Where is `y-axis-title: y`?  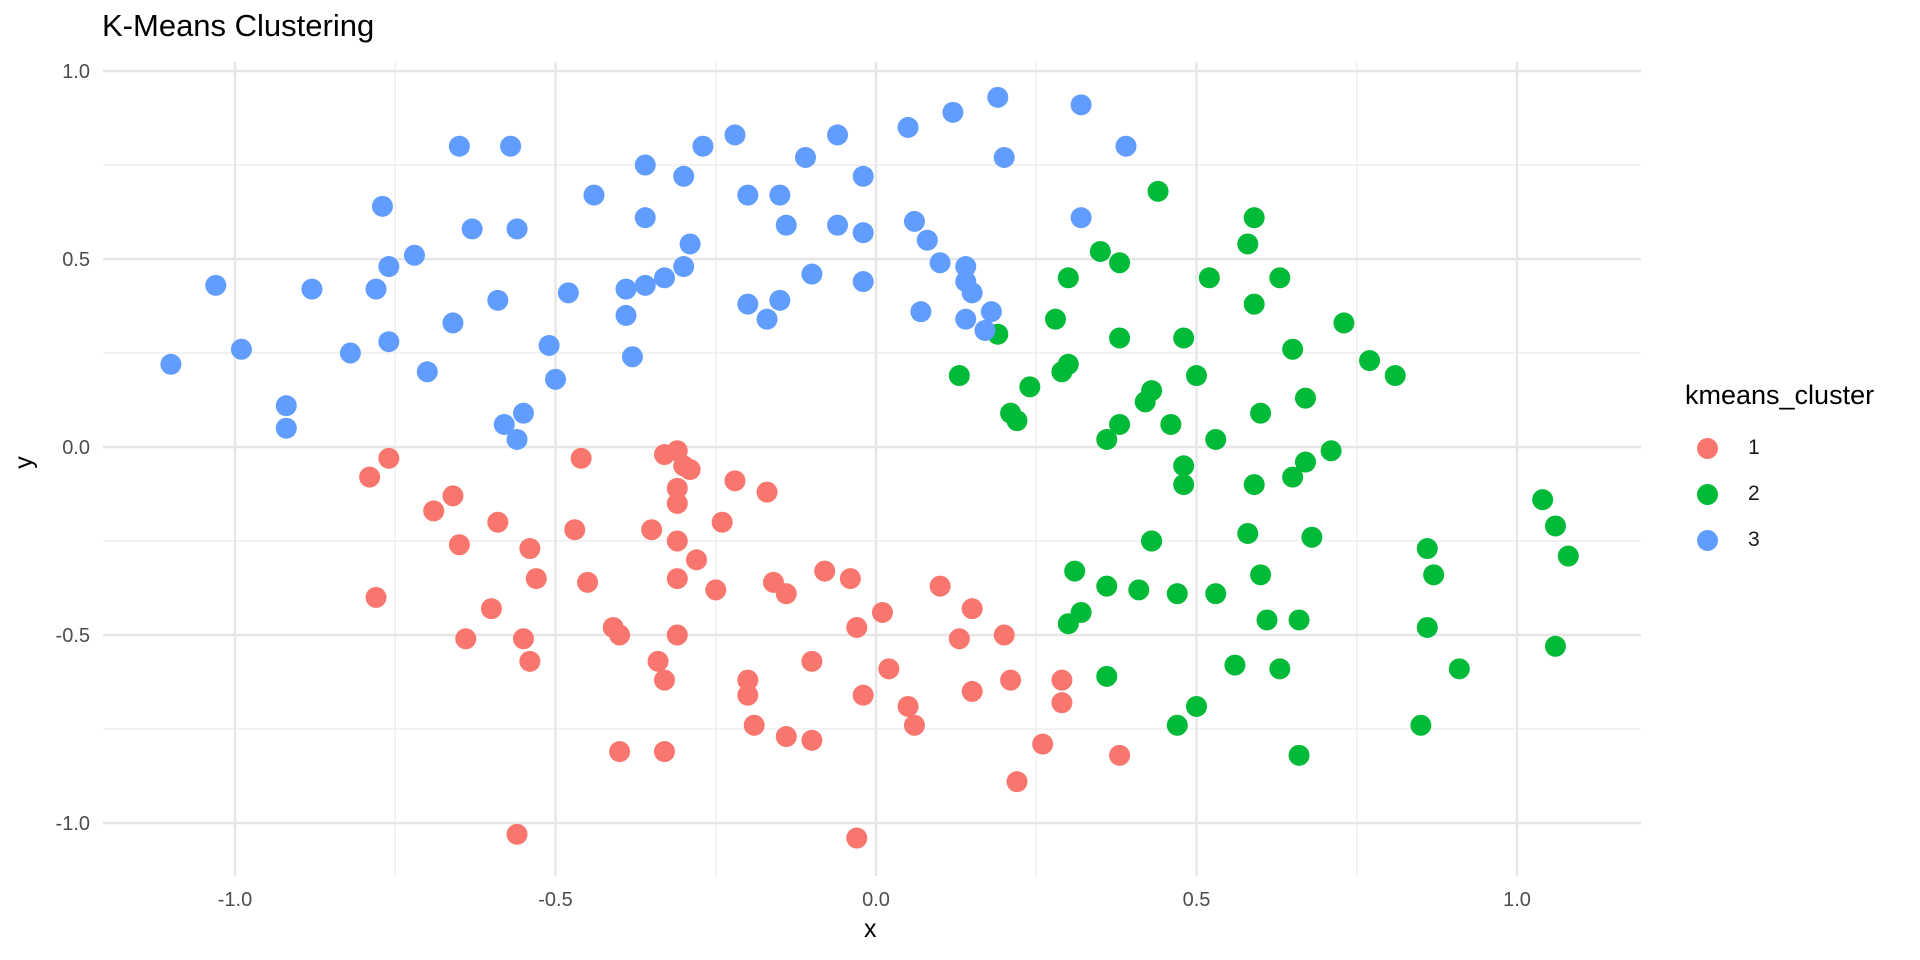
y-axis-title: y is located at coordinates (23, 462).